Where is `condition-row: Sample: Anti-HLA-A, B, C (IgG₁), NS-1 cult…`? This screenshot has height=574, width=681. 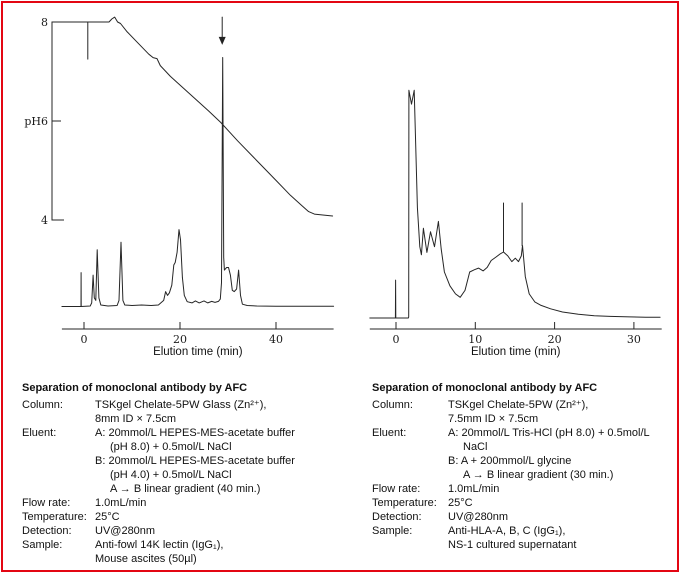
condition-row: Sample: Anti-HLA-A, B, C (IgG₁), NS-1 cult… is located at coordinates (525, 538).